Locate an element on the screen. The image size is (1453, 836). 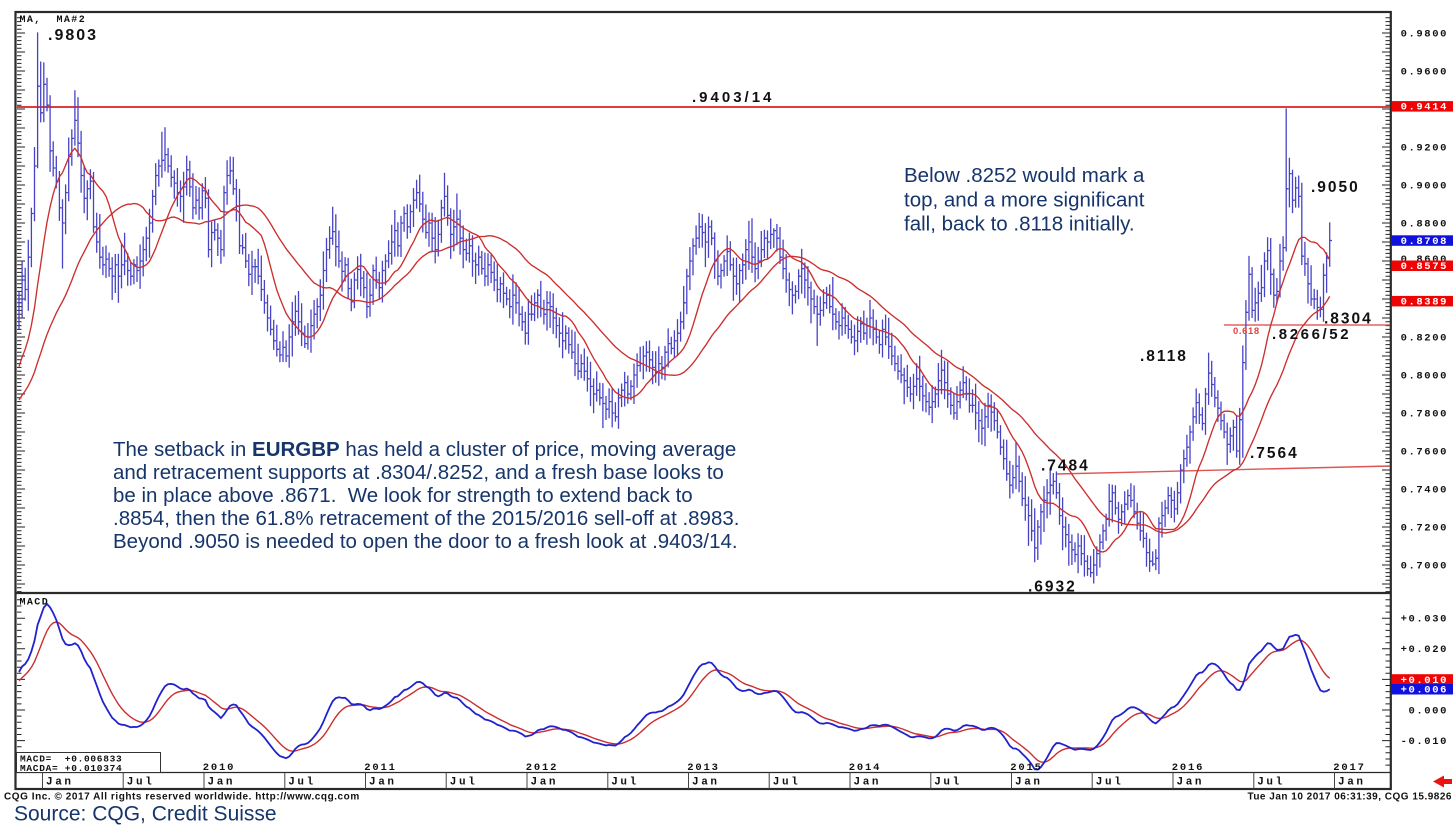
svg-text: 0.9800 is located at coordinates (1424, 34).